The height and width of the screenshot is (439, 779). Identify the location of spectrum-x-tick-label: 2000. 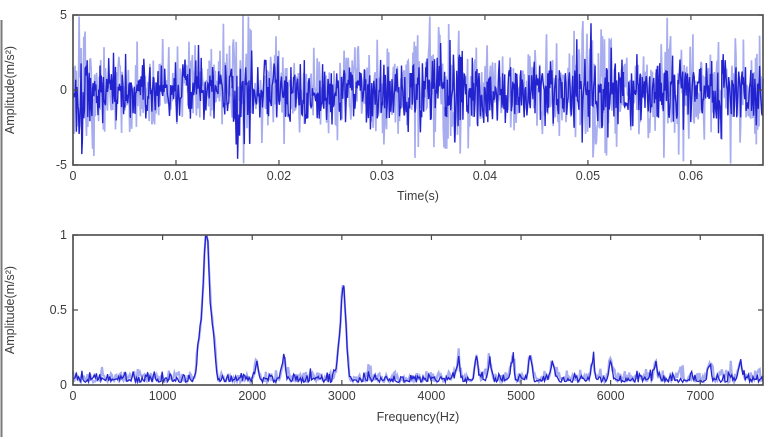
(252, 396).